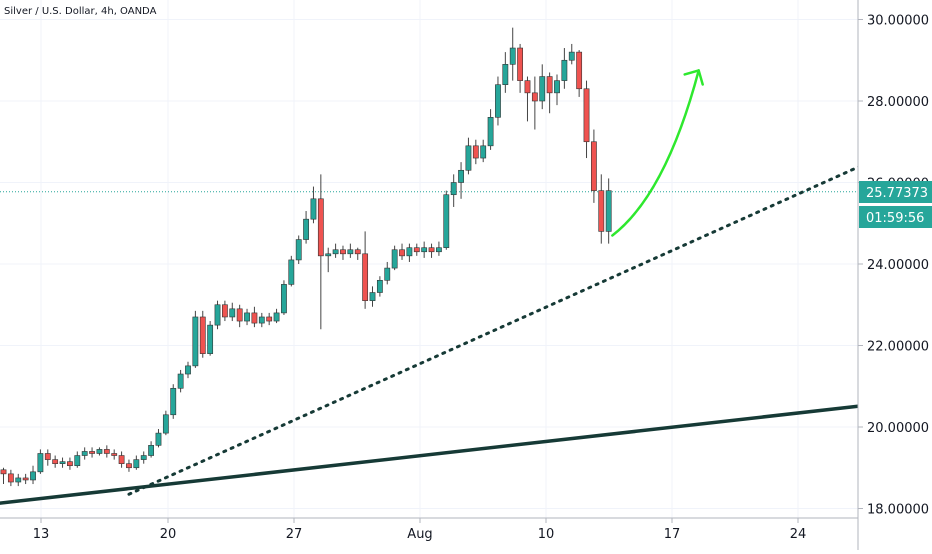 This screenshot has height=554, width=932. What do you see at coordinates (294, 534) in the screenshot?
I see `time-axis-label: 27` at bounding box center [294, 534].